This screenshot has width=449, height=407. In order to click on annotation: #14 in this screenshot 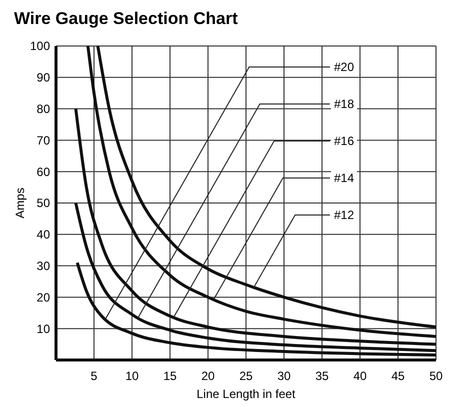, I will do `click(344, 178)`.